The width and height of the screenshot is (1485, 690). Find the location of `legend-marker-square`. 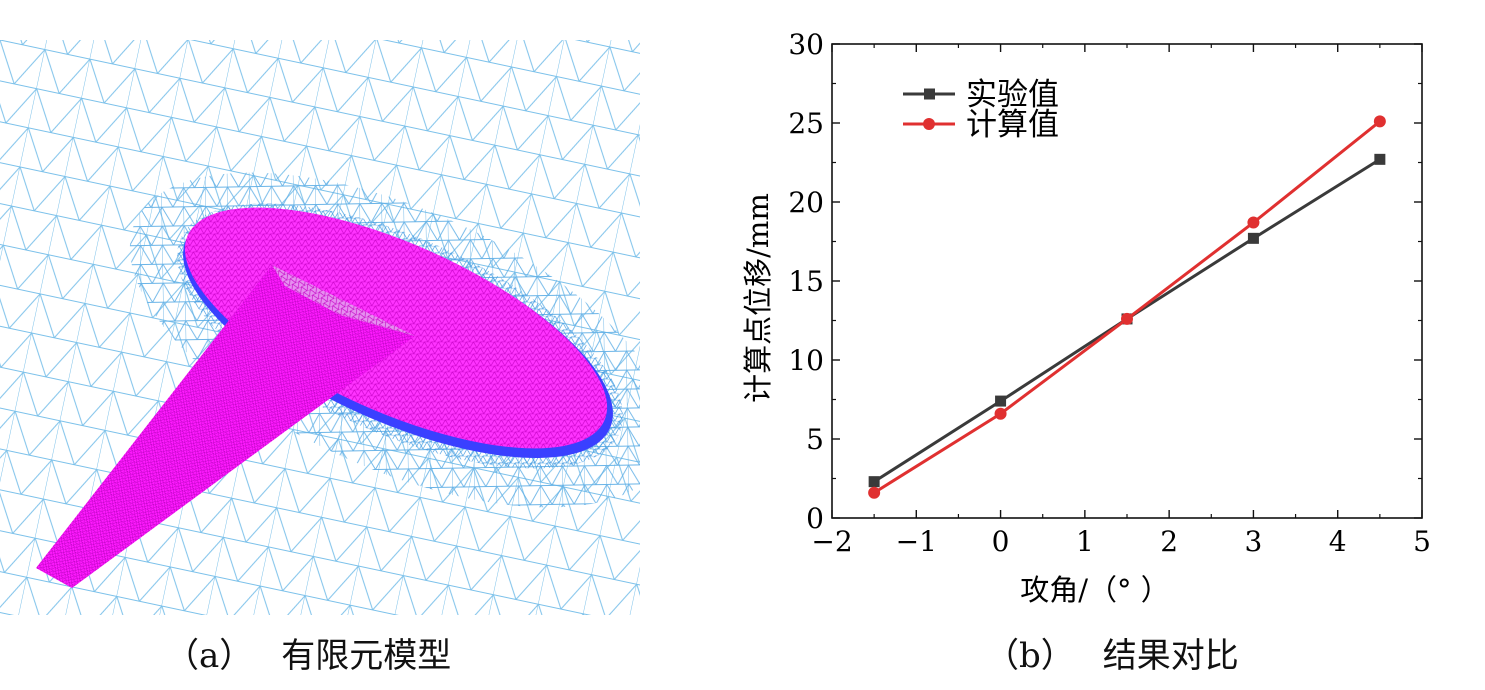

legend-marker-square is located at coordinates (929, 94).